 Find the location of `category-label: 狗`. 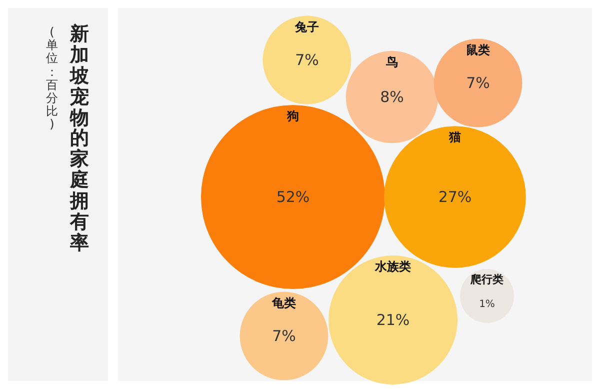

category-label: 狗 is located at coordinates (292, 116).